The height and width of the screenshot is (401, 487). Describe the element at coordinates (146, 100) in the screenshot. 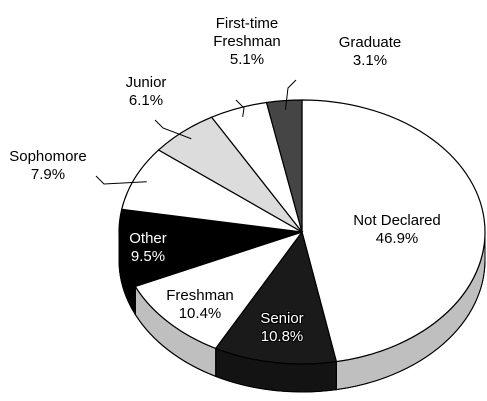

I see `value-label: 6.1%` at that location.